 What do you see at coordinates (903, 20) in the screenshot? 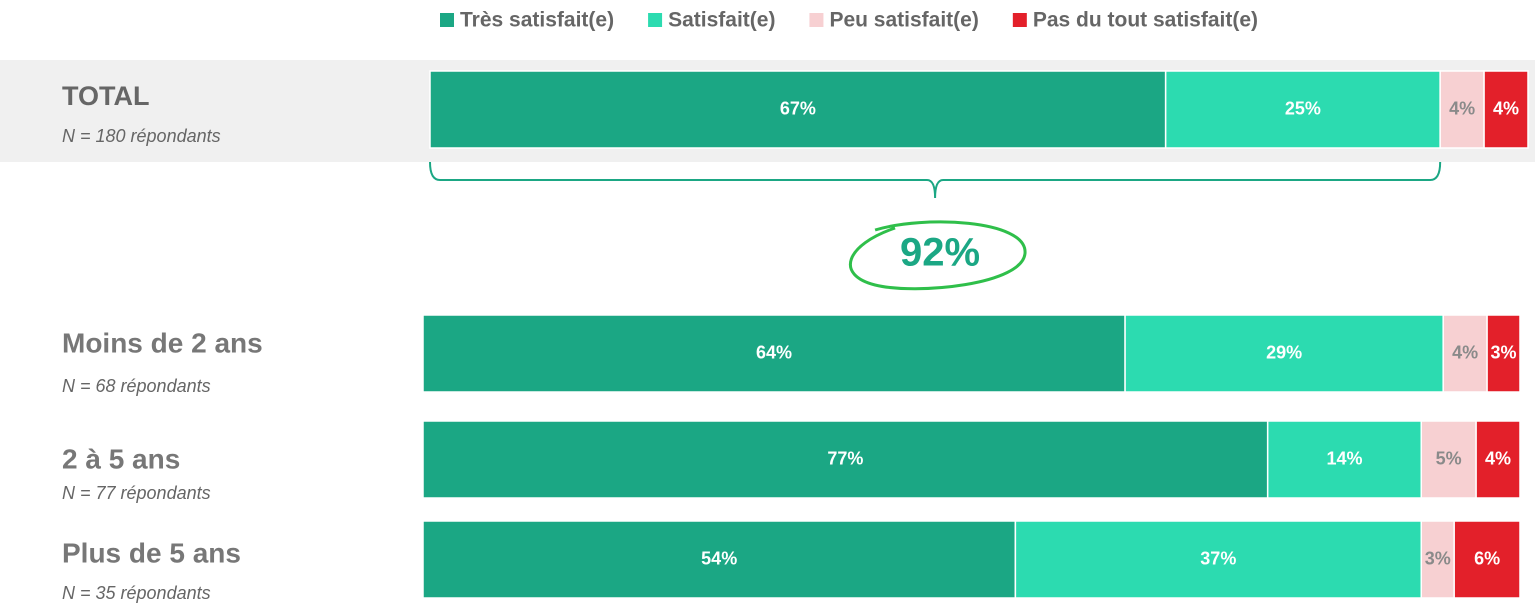
I see `legend-label: Peu satisfait(e)` at bounding box center [903, 20].